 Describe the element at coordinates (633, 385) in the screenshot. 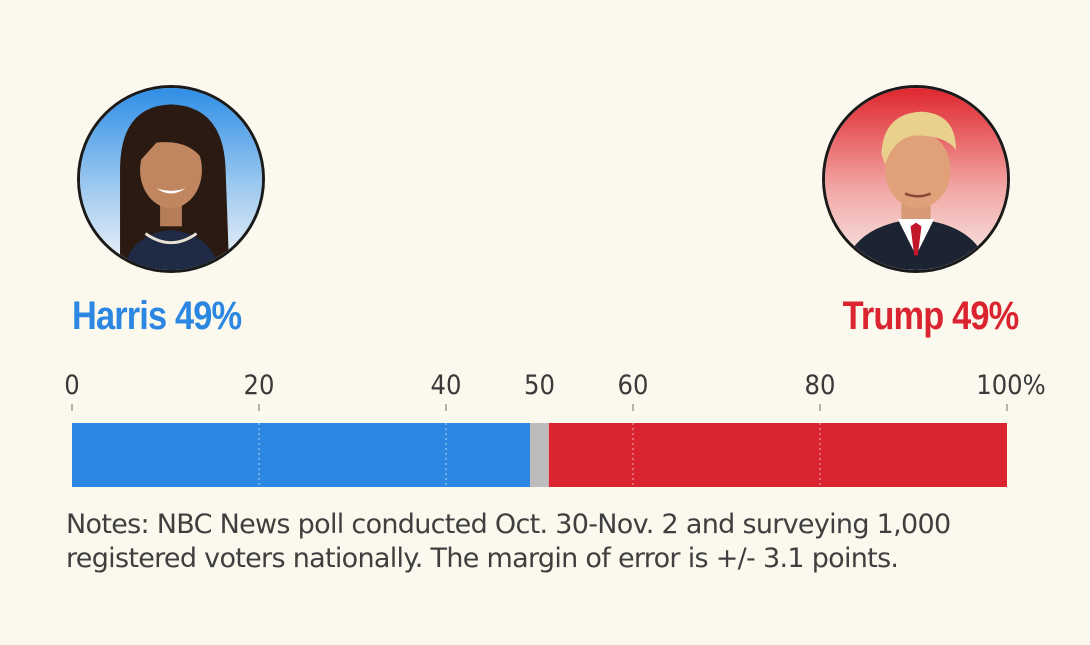

I see `tick-label-60: 60` at that location.